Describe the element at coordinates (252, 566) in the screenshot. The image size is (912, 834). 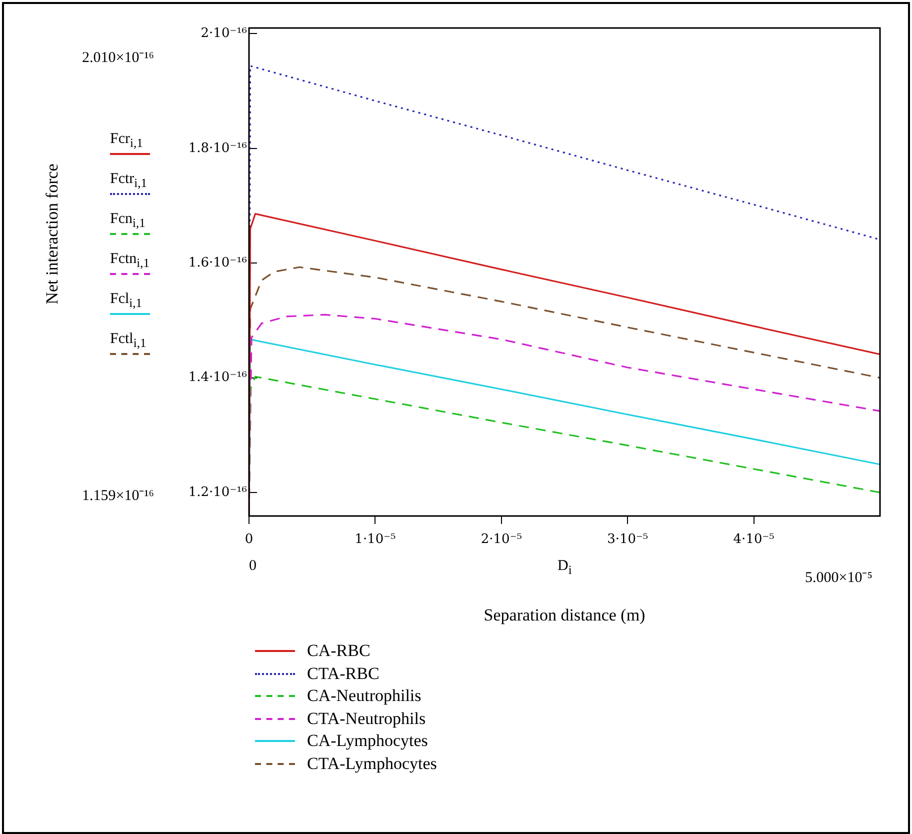
I see `text: 0` at that location.